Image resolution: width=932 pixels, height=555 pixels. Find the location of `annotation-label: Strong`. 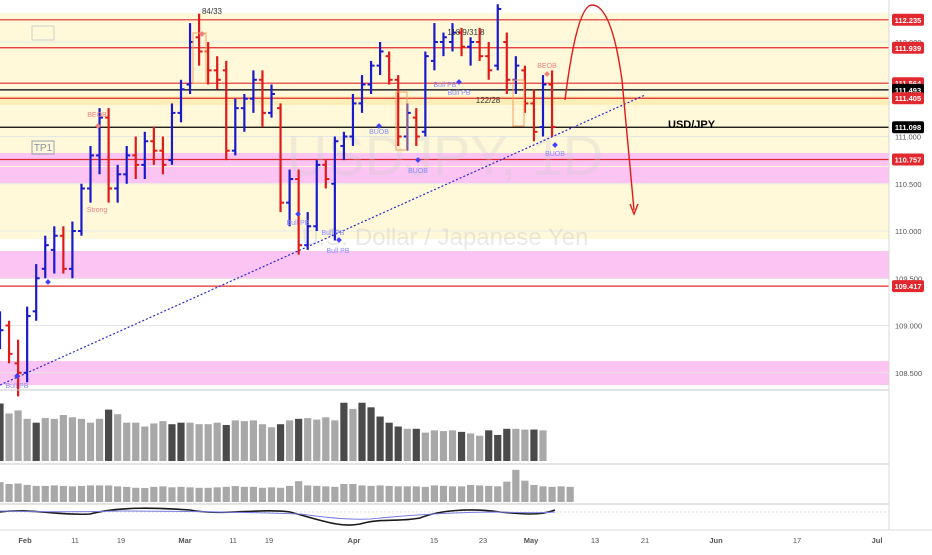

annotation-label: Strong is located at coordinates (97, 210).